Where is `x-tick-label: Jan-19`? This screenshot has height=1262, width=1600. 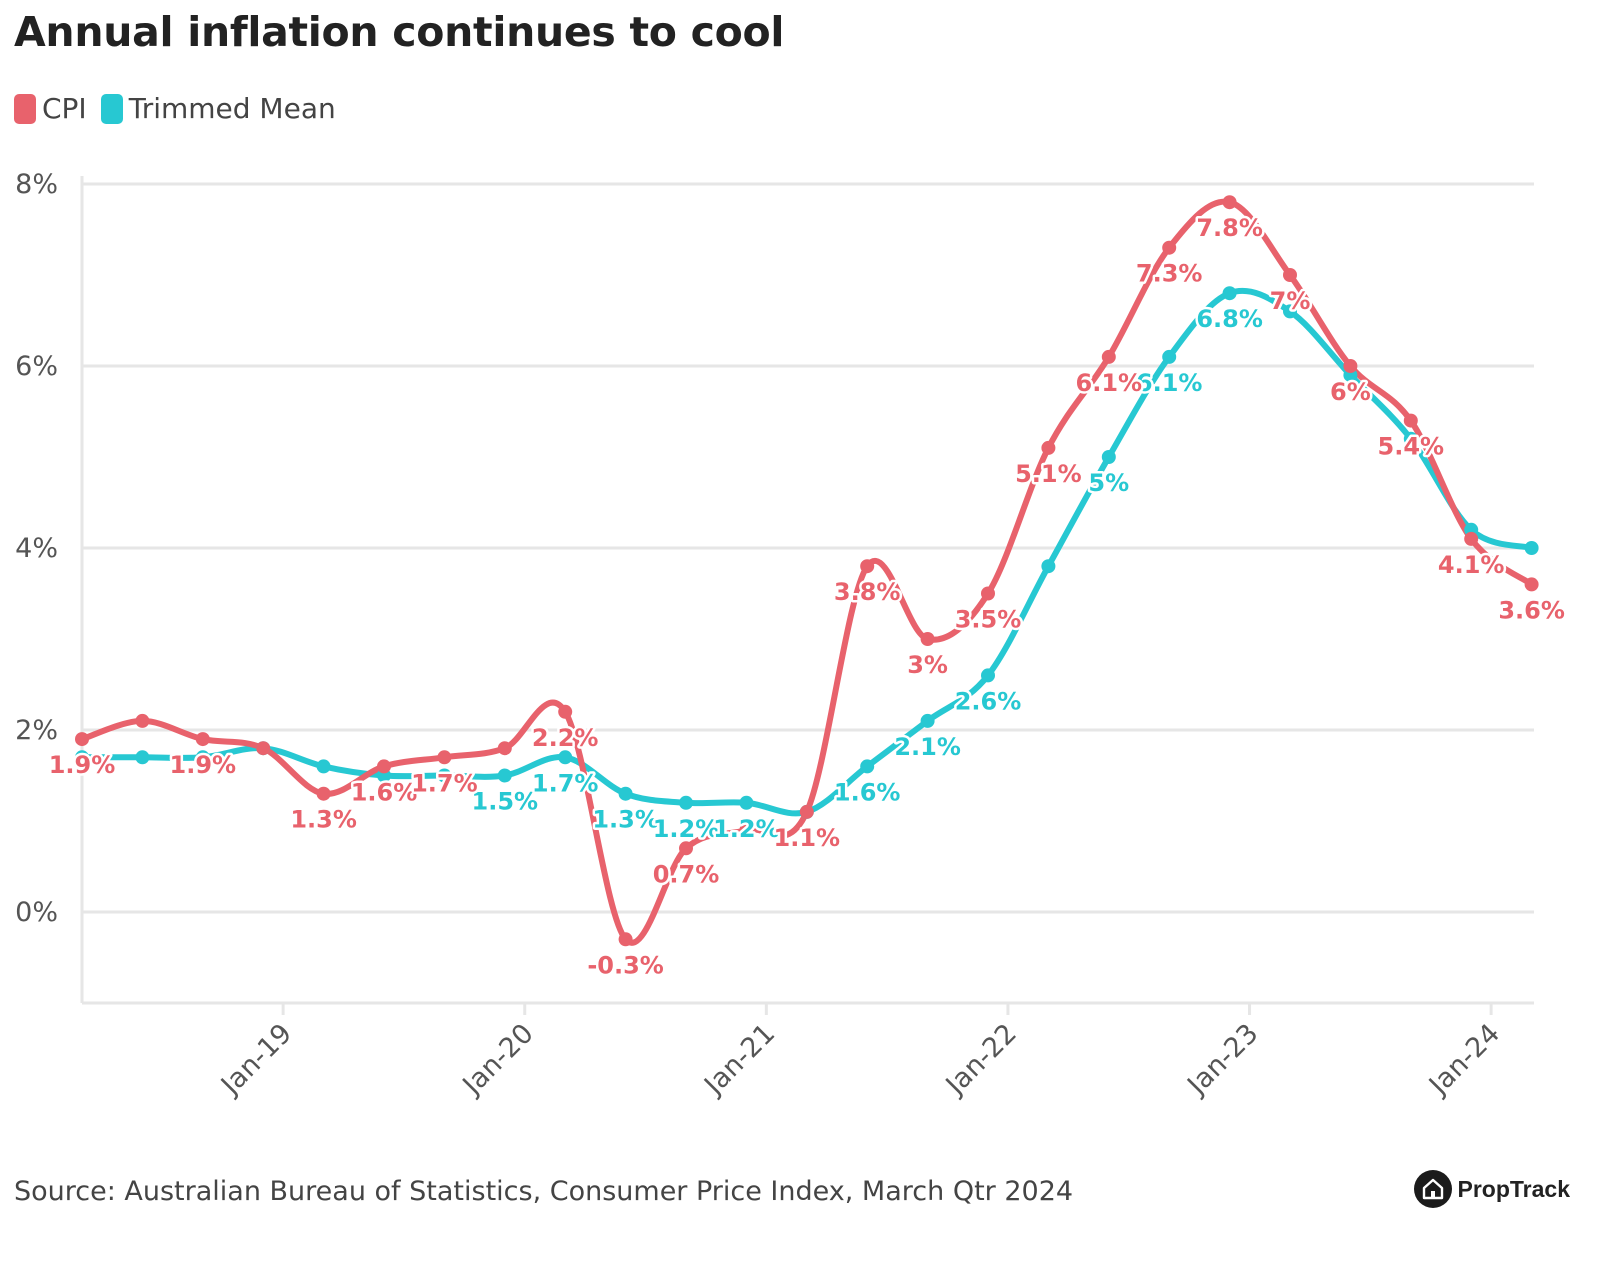 x-tick-label: Jan-19 is located at coordinates (256, 1060).